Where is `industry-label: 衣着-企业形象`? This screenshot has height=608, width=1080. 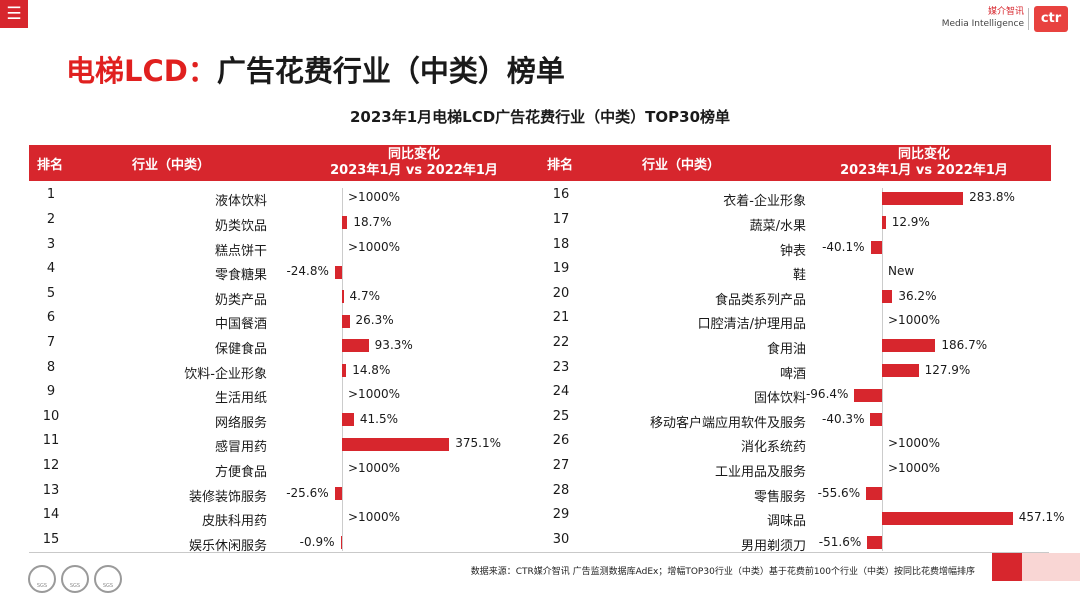 industry-label: 衣着-企业形象 is located at coordinates (764, 202).